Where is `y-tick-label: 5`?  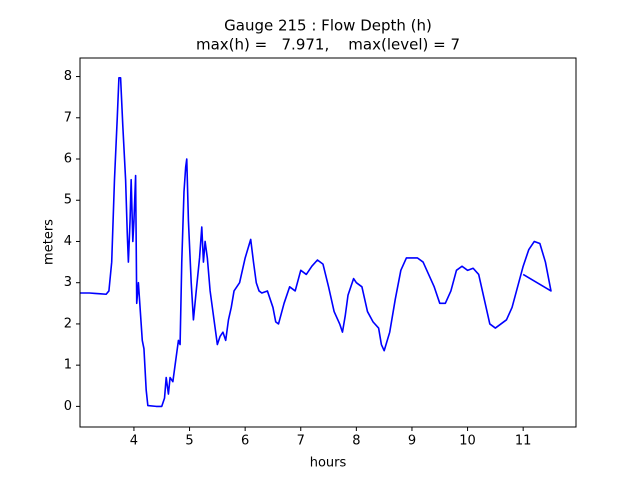 y-tick-label: 5 is located at coordinates (68, 200).